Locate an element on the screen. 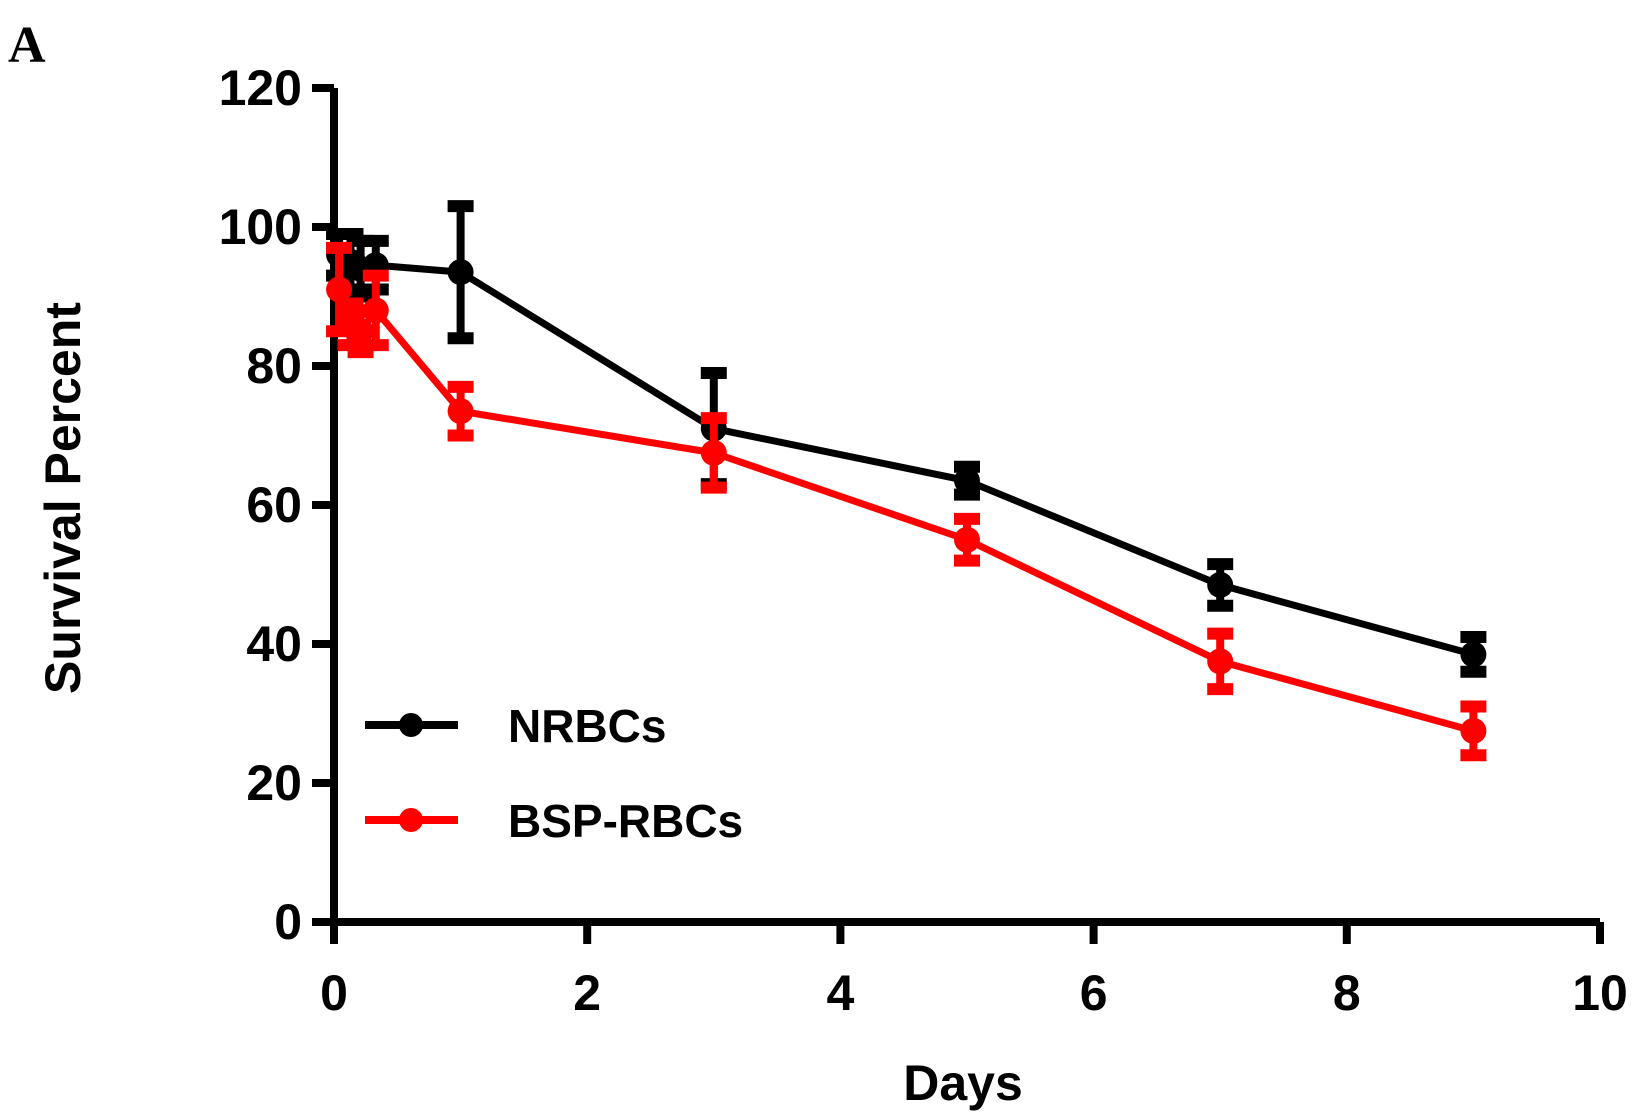 The image size is (1640, 1117). y-tick-label: 40 is located at coordinates (274, 644).